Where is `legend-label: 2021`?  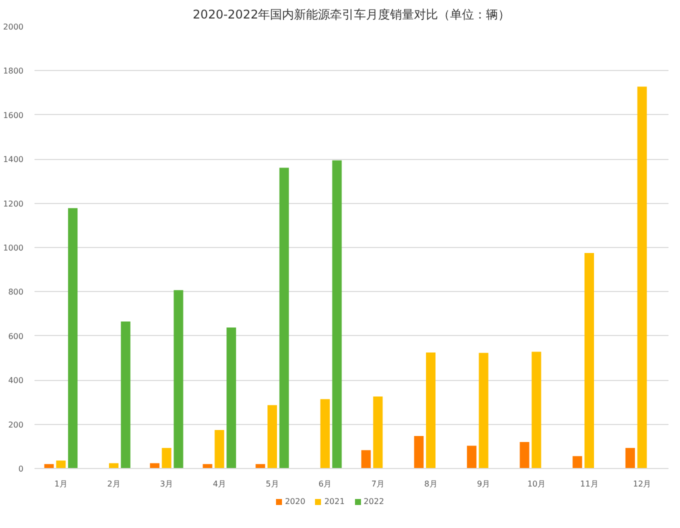
legend-label: 2021 is located at coordinates (334, 502).